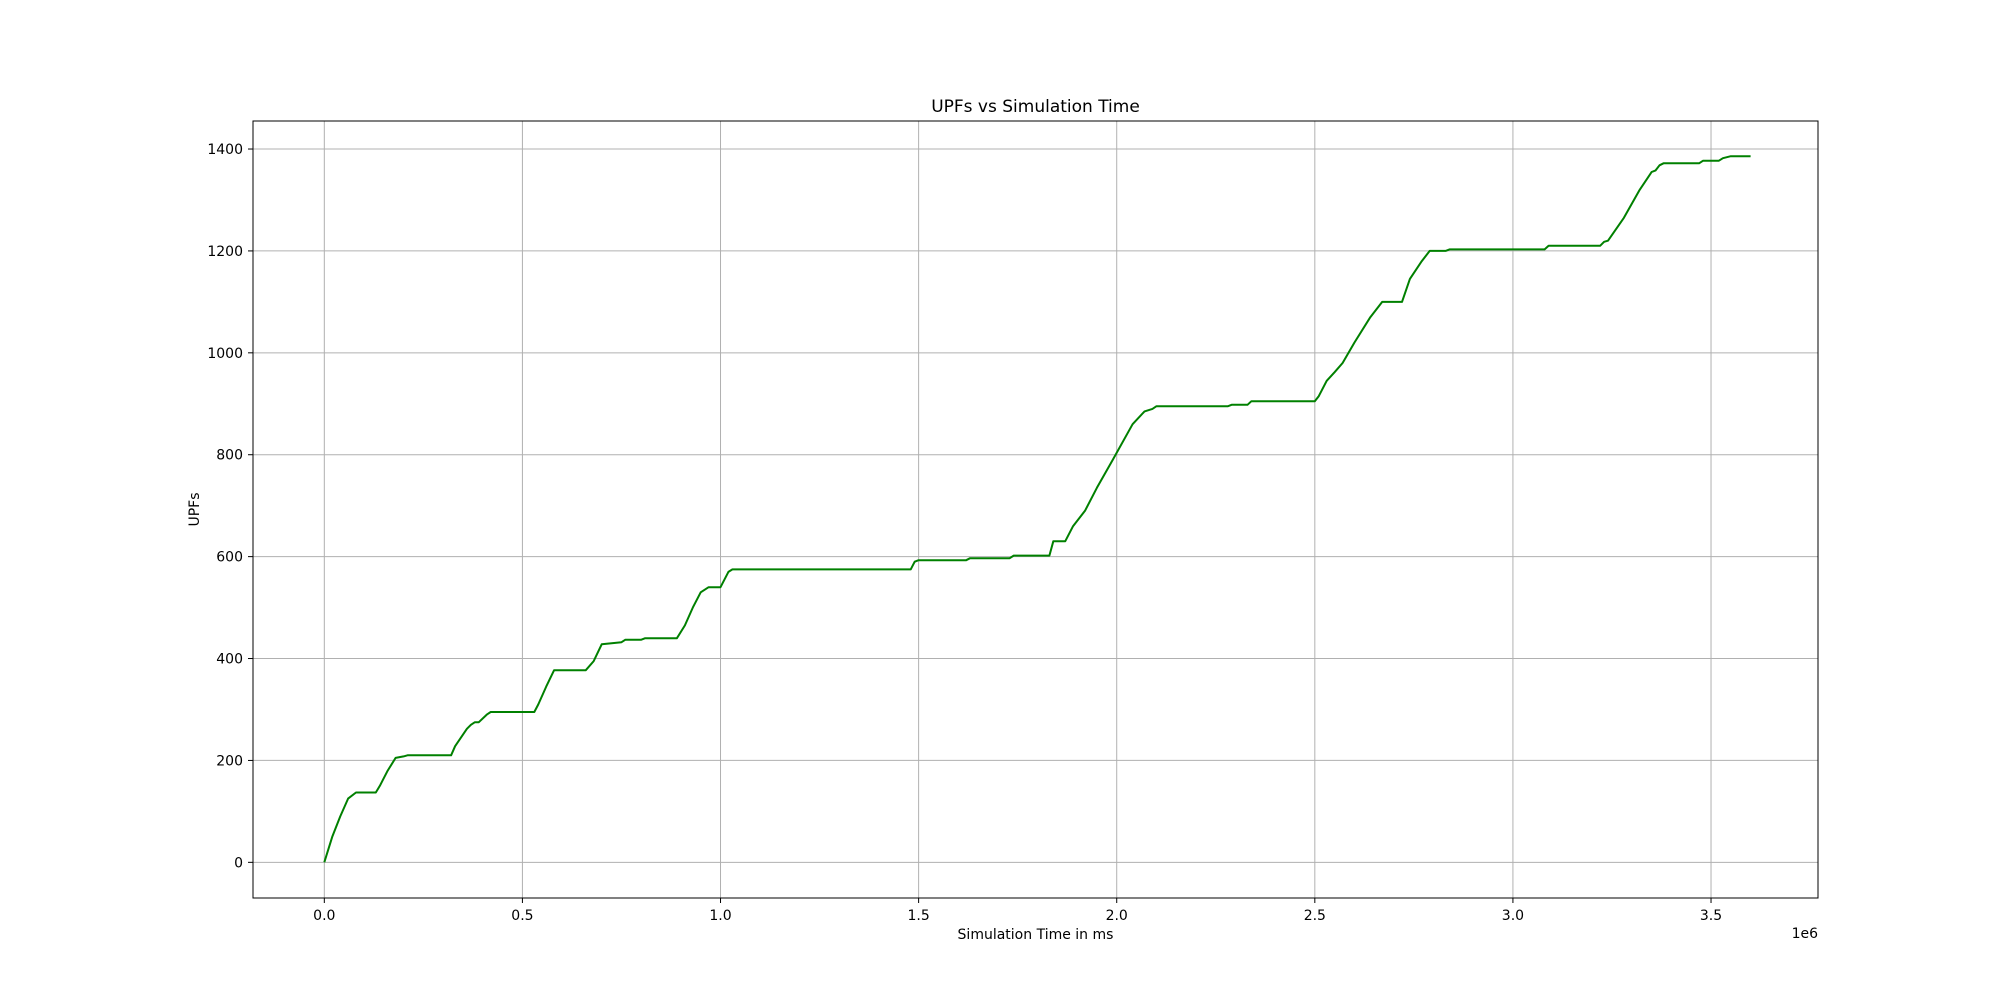 The height and width of the screenshot is (1000, 2000). Describe the element at coordinates (225, 252) in the screenshot. I see `y-tick-label: 1200` at that location.